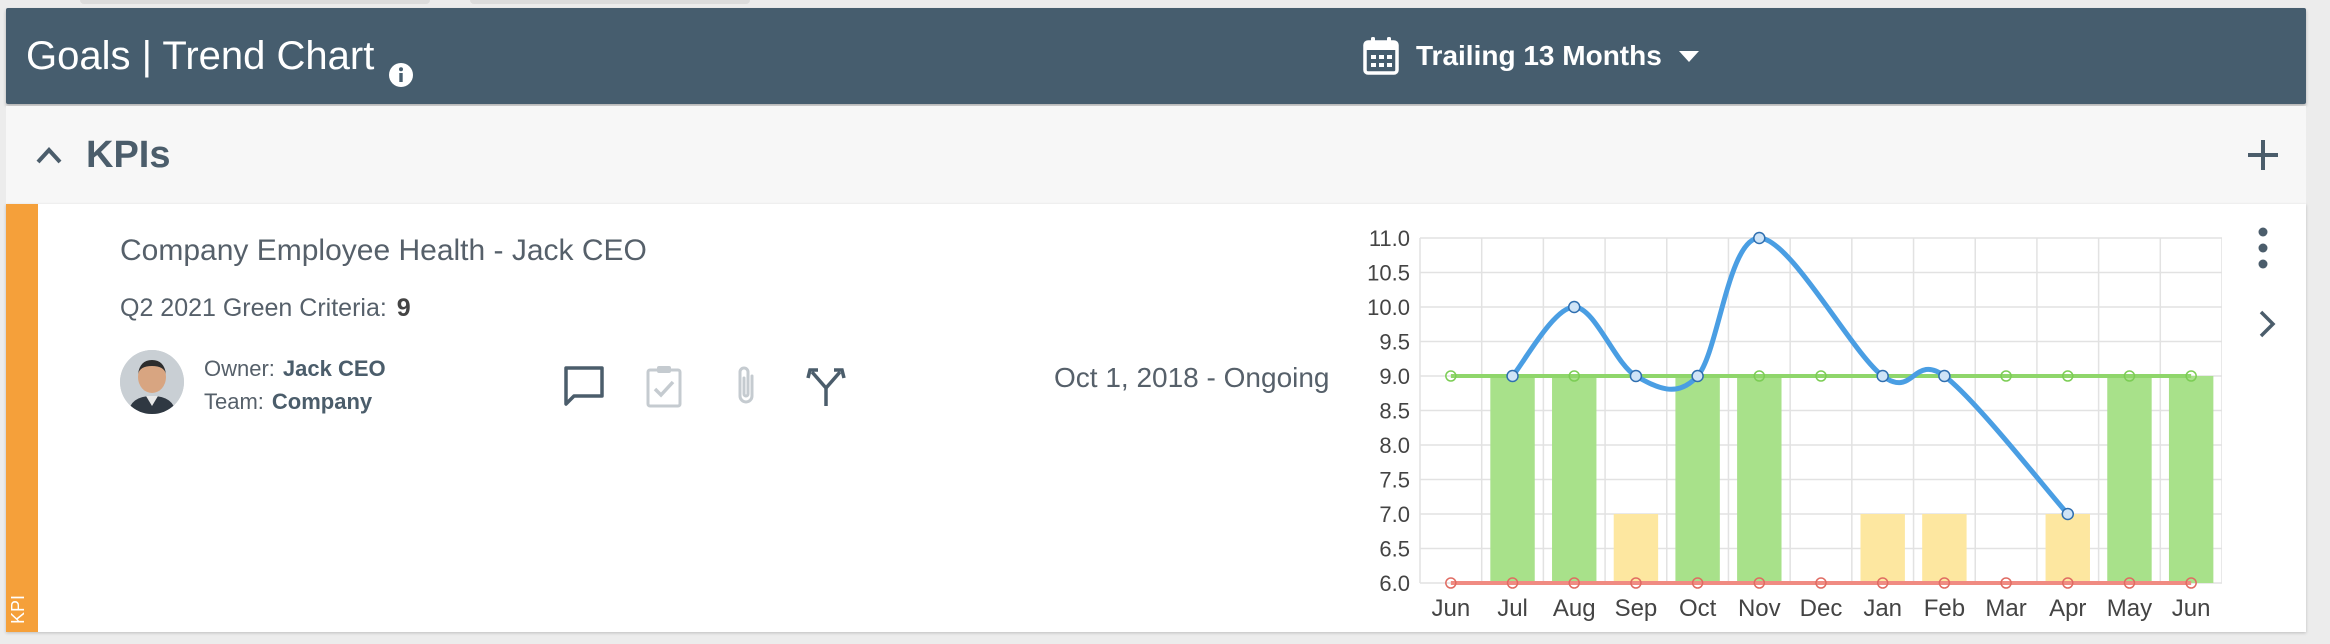  I want to click on x-tick-label: Jul, so click(1512, 608).